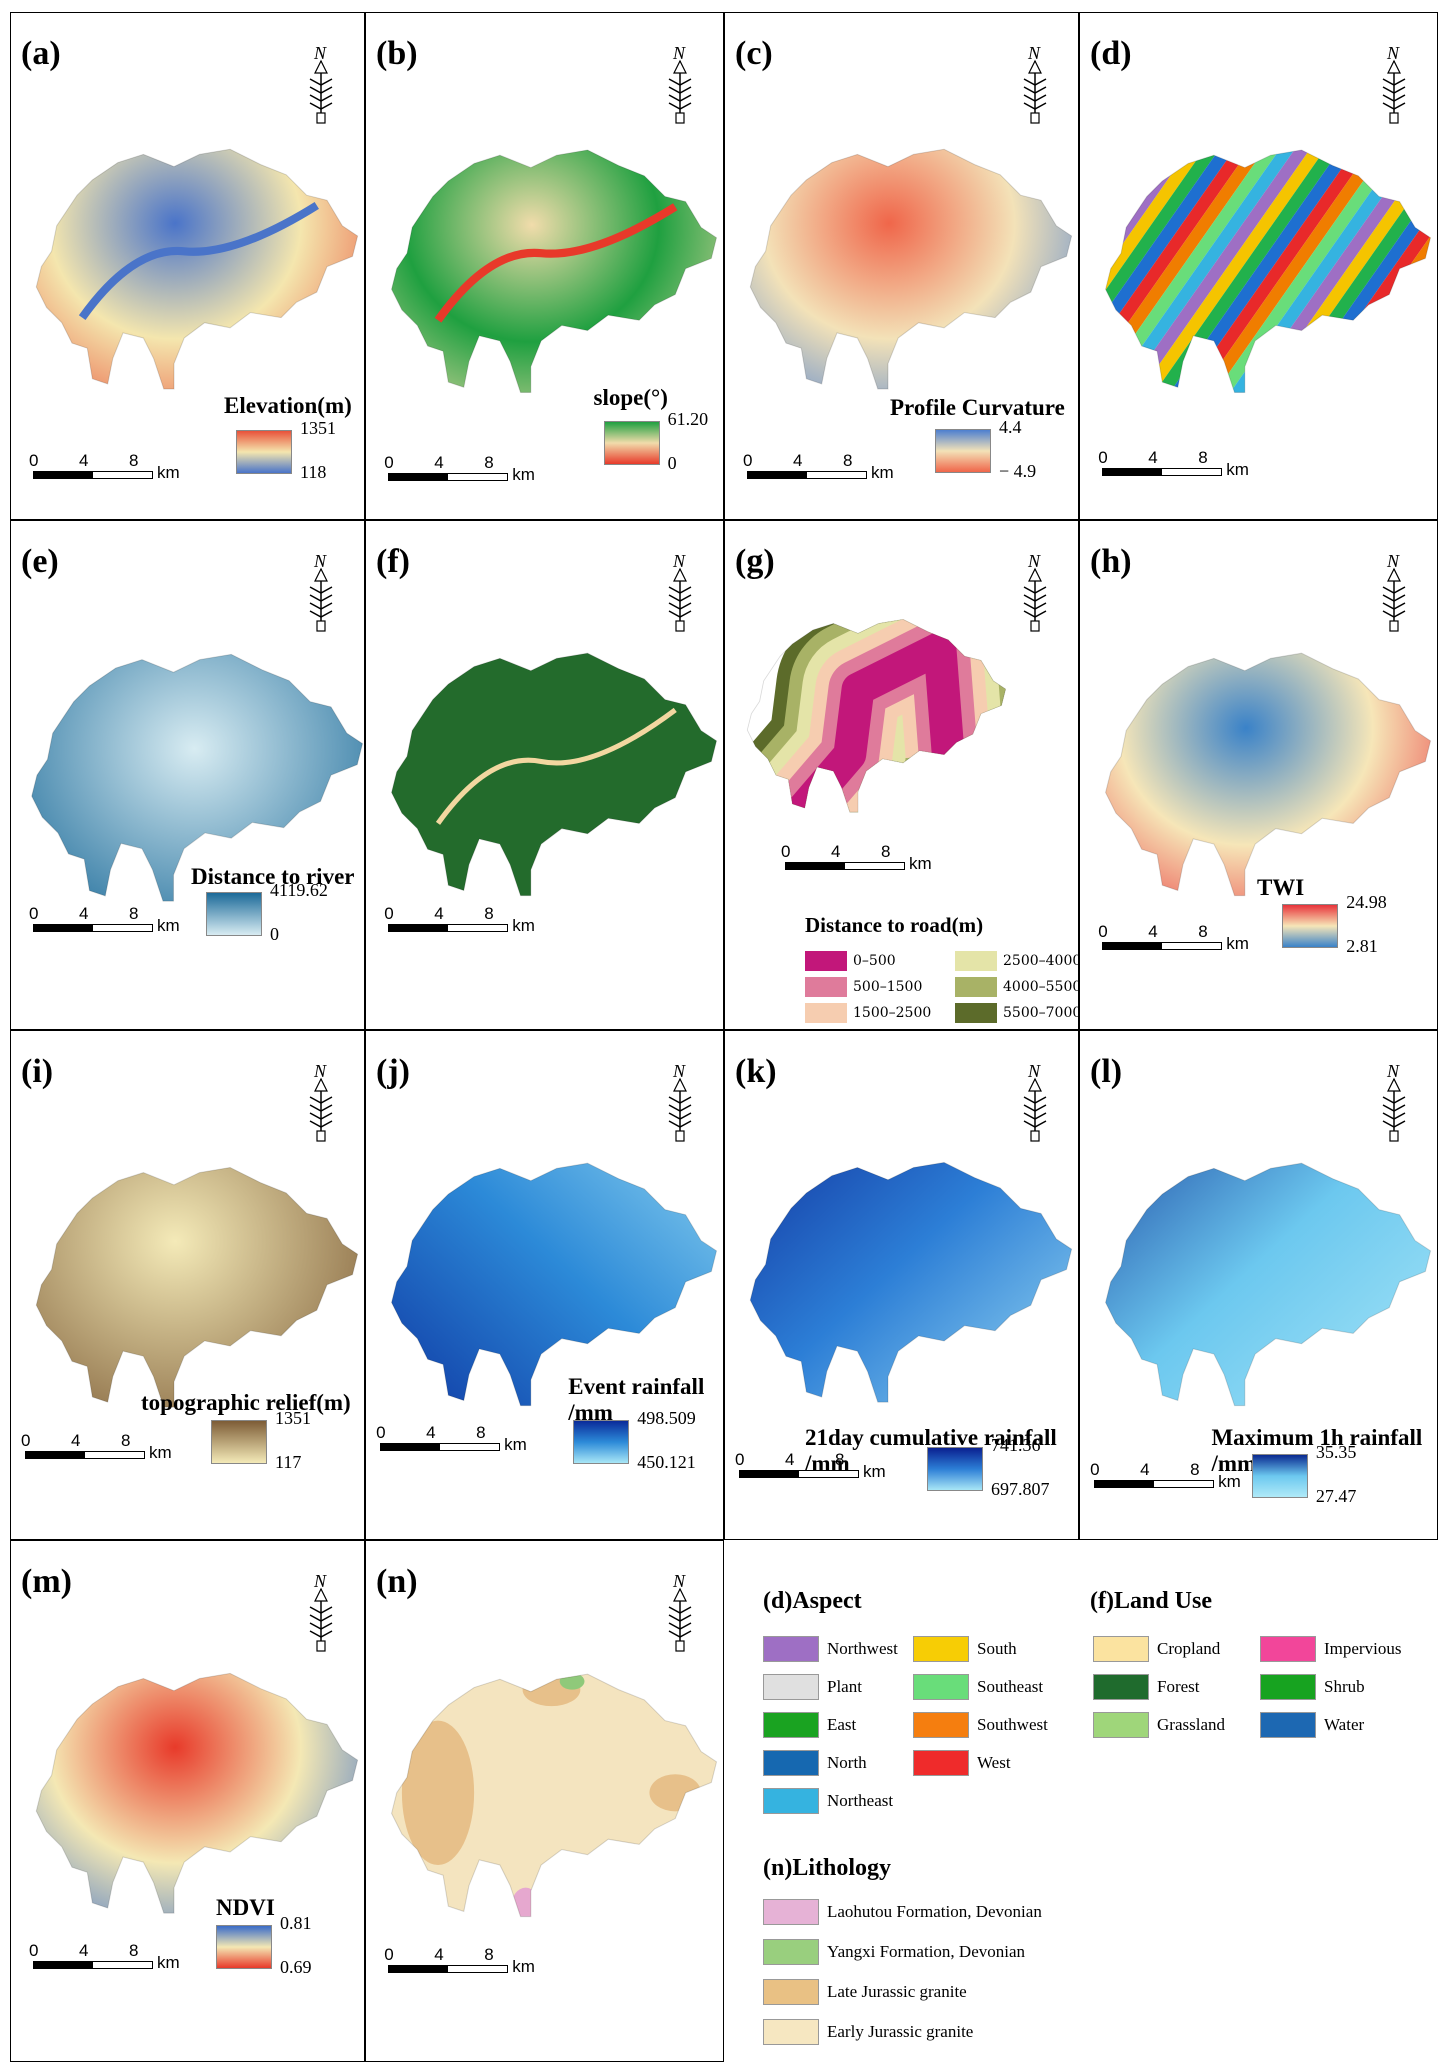  Describe the element at coordinates (1336, 1496) in the screenshot. I see `legend-min-value: 27.47` at that location.